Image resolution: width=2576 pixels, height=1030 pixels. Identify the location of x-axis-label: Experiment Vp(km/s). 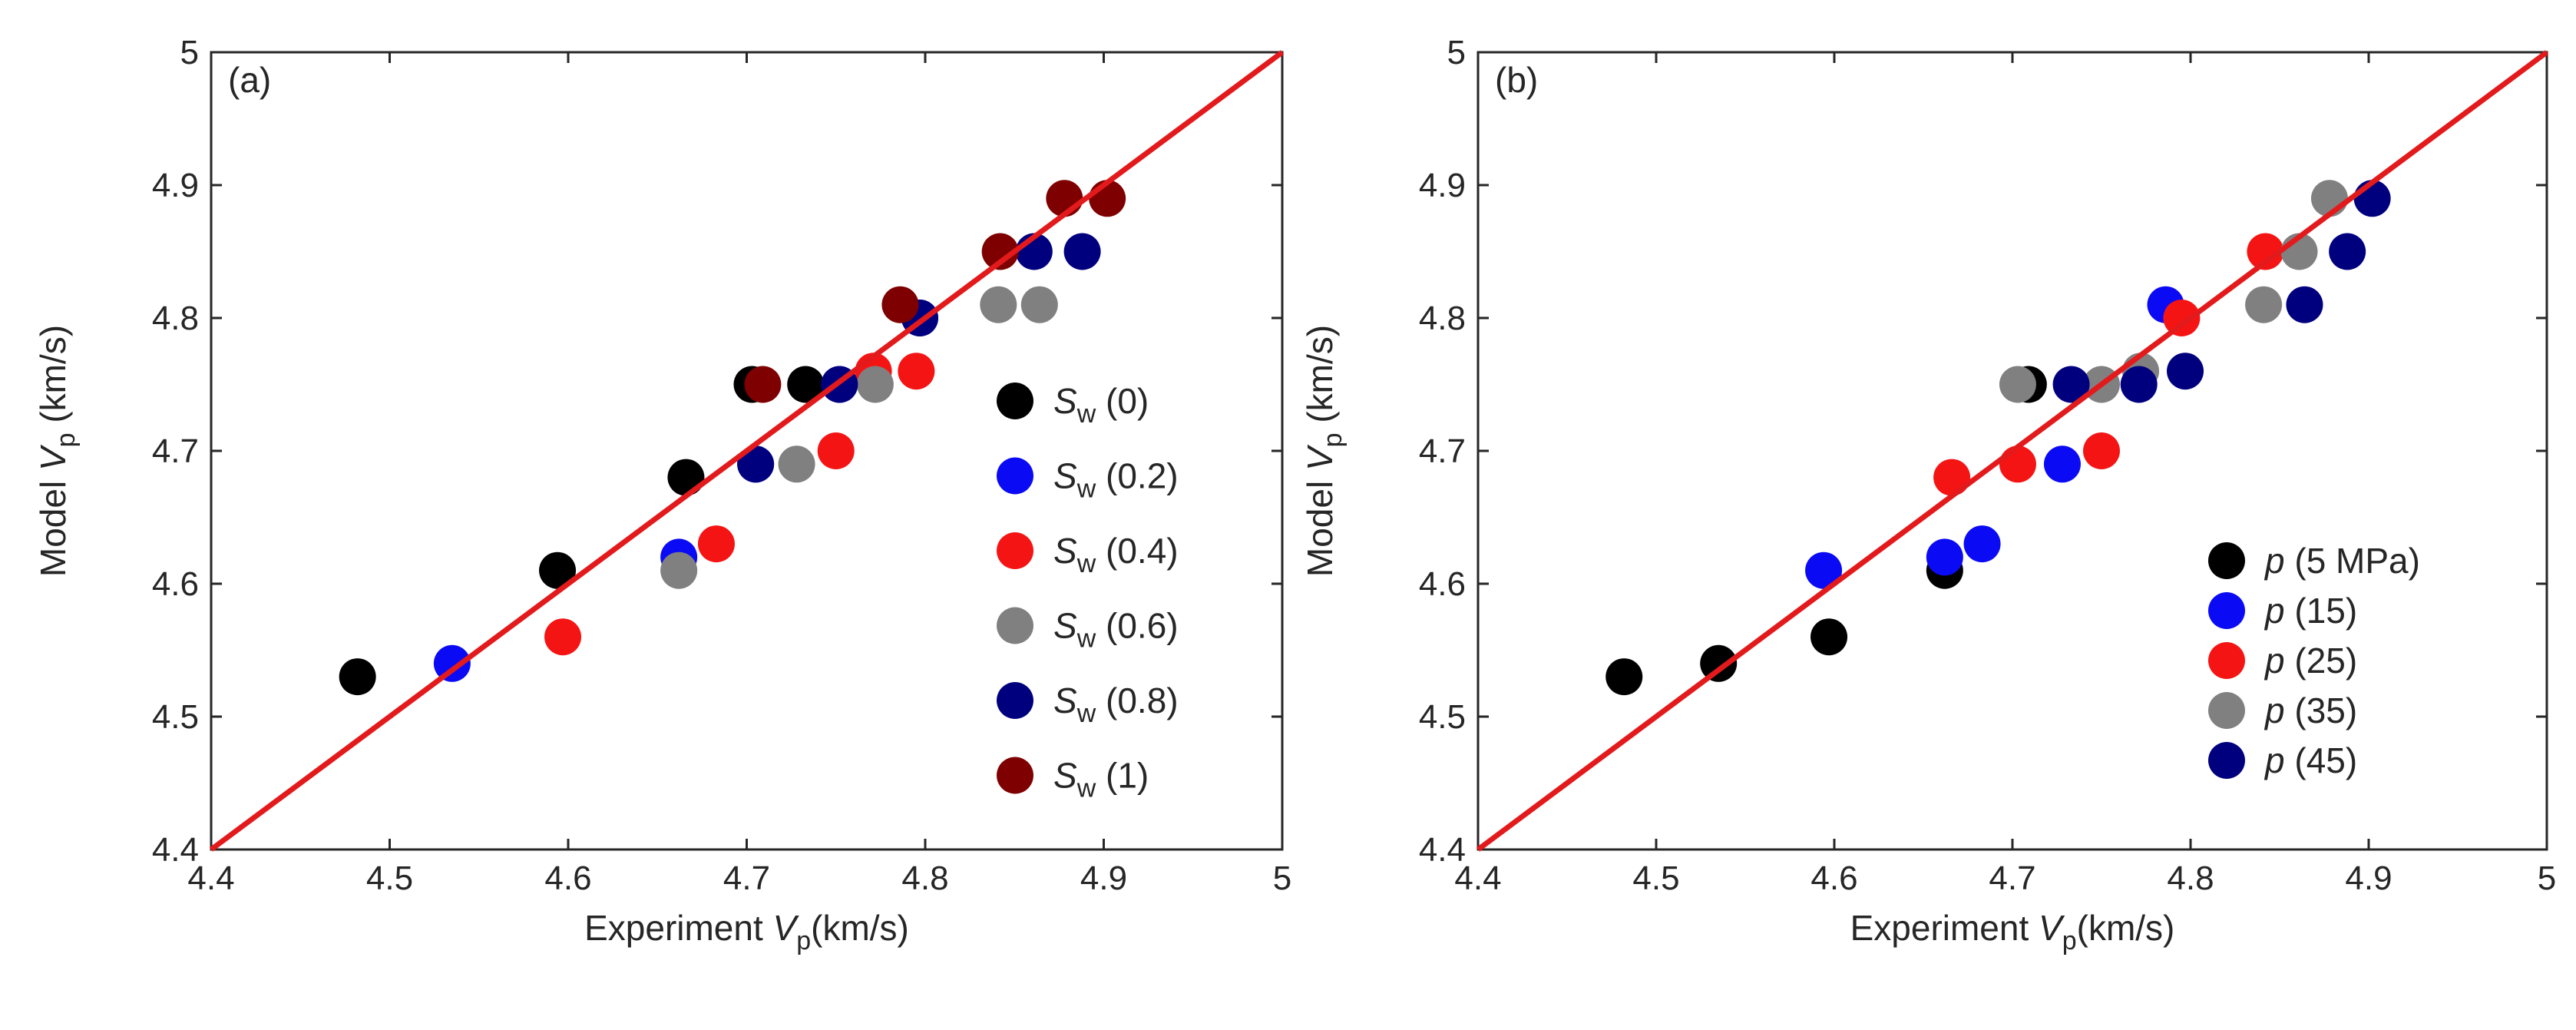
(2012, 931).